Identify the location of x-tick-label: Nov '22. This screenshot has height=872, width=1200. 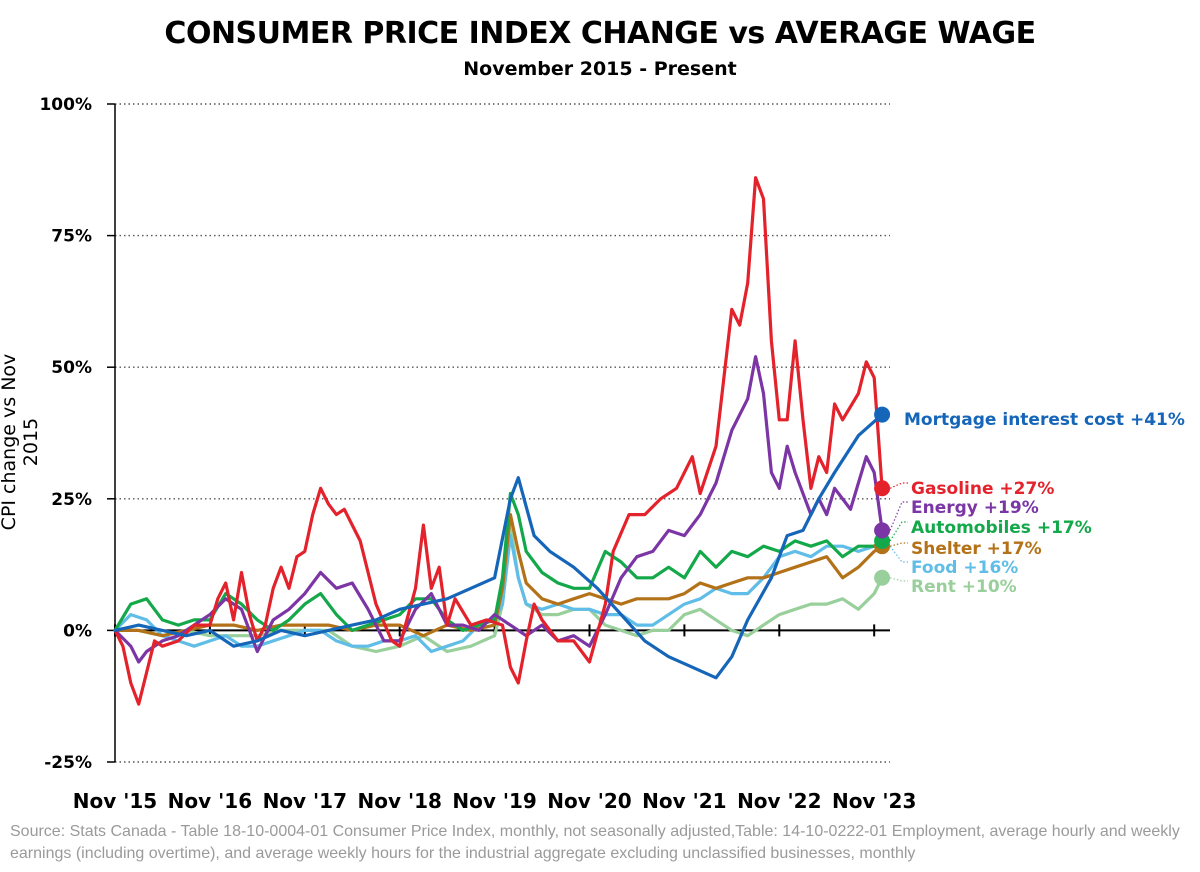
(779, 801).